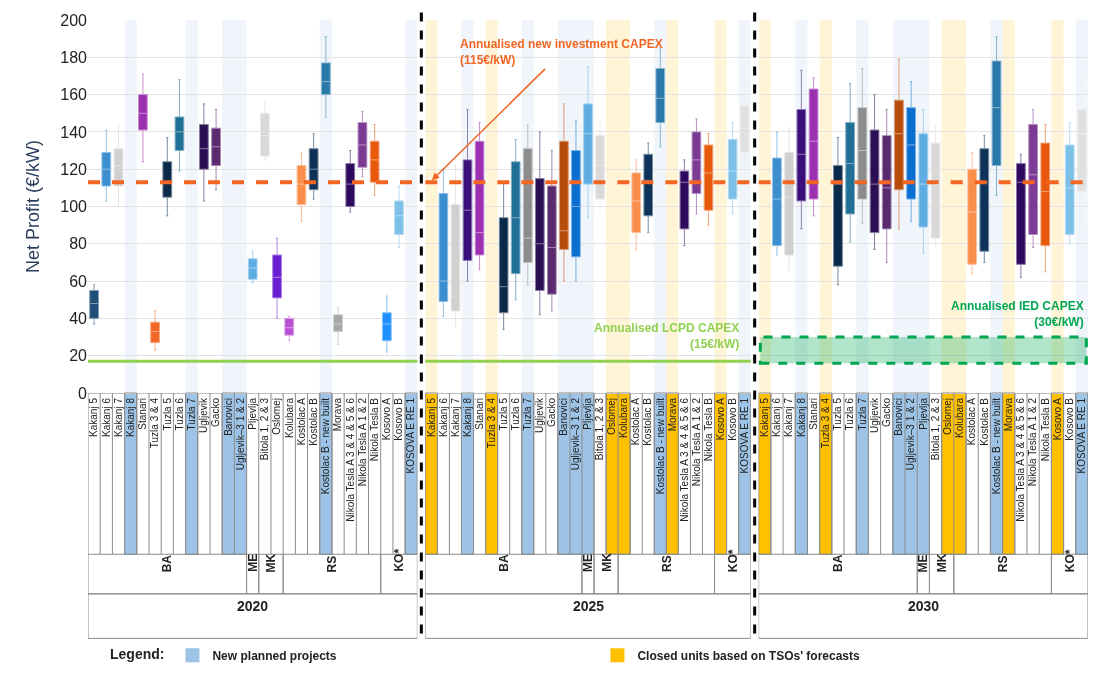 Image resolution: width=1094 pixels, height=675 pixels. Describe the element at coordinates (78, 281) in the screenshot. I see `y-tick-label: 60` at that location.